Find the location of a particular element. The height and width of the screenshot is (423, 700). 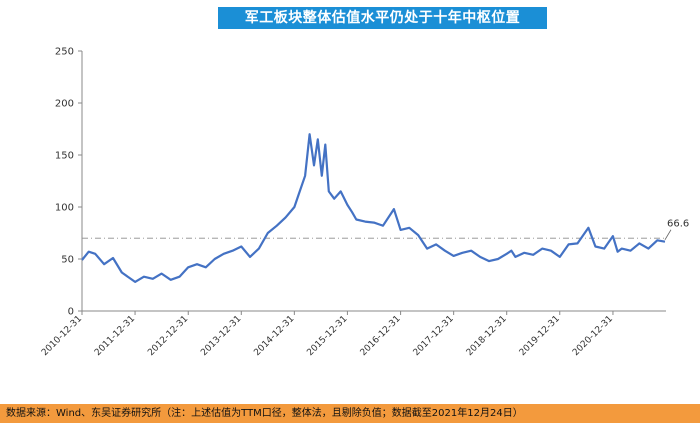

x-tick-label: 2016-12-31 is located at coordinates (381, 336).